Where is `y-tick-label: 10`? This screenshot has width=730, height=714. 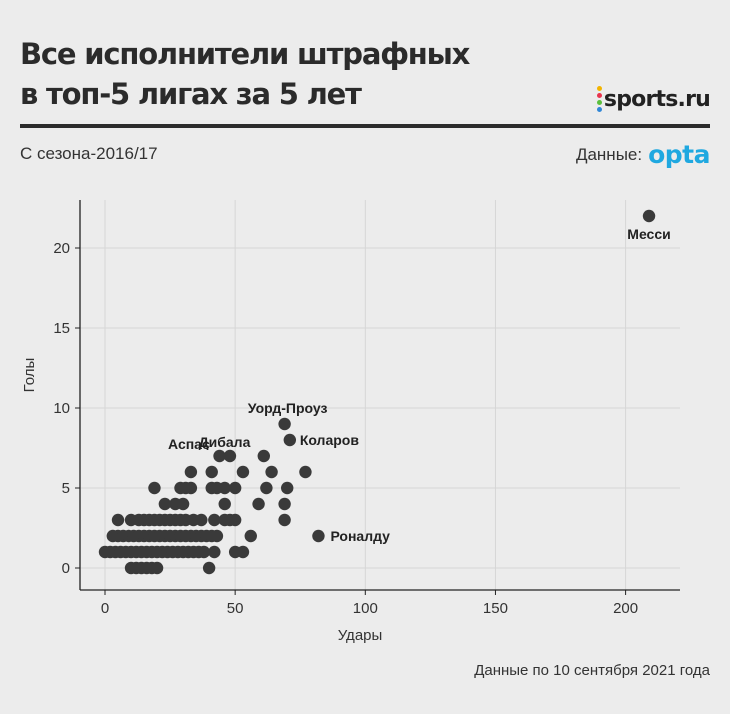 y-tick-label: 10 is located at coordinates (61, 408).